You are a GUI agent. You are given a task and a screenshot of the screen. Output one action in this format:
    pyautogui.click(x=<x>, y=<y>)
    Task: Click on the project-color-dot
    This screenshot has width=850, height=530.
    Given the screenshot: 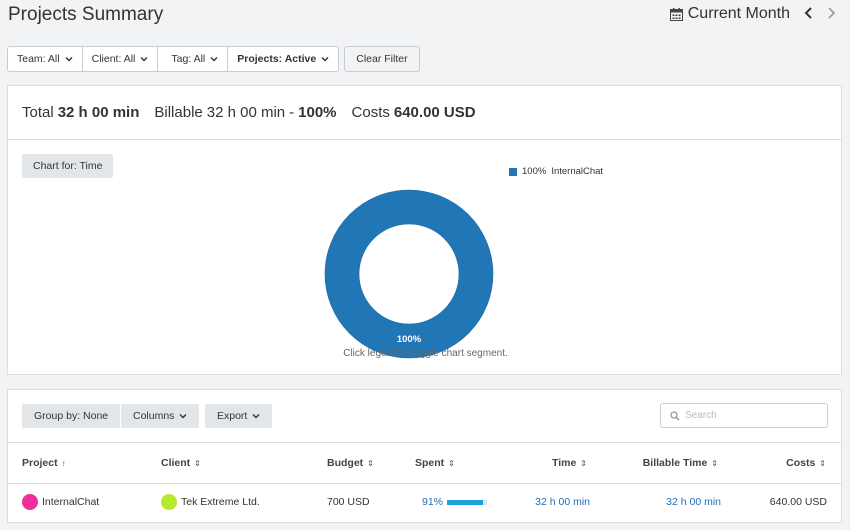 What is the action you would take?
    pyautogui.click(x=30, y=502)
    